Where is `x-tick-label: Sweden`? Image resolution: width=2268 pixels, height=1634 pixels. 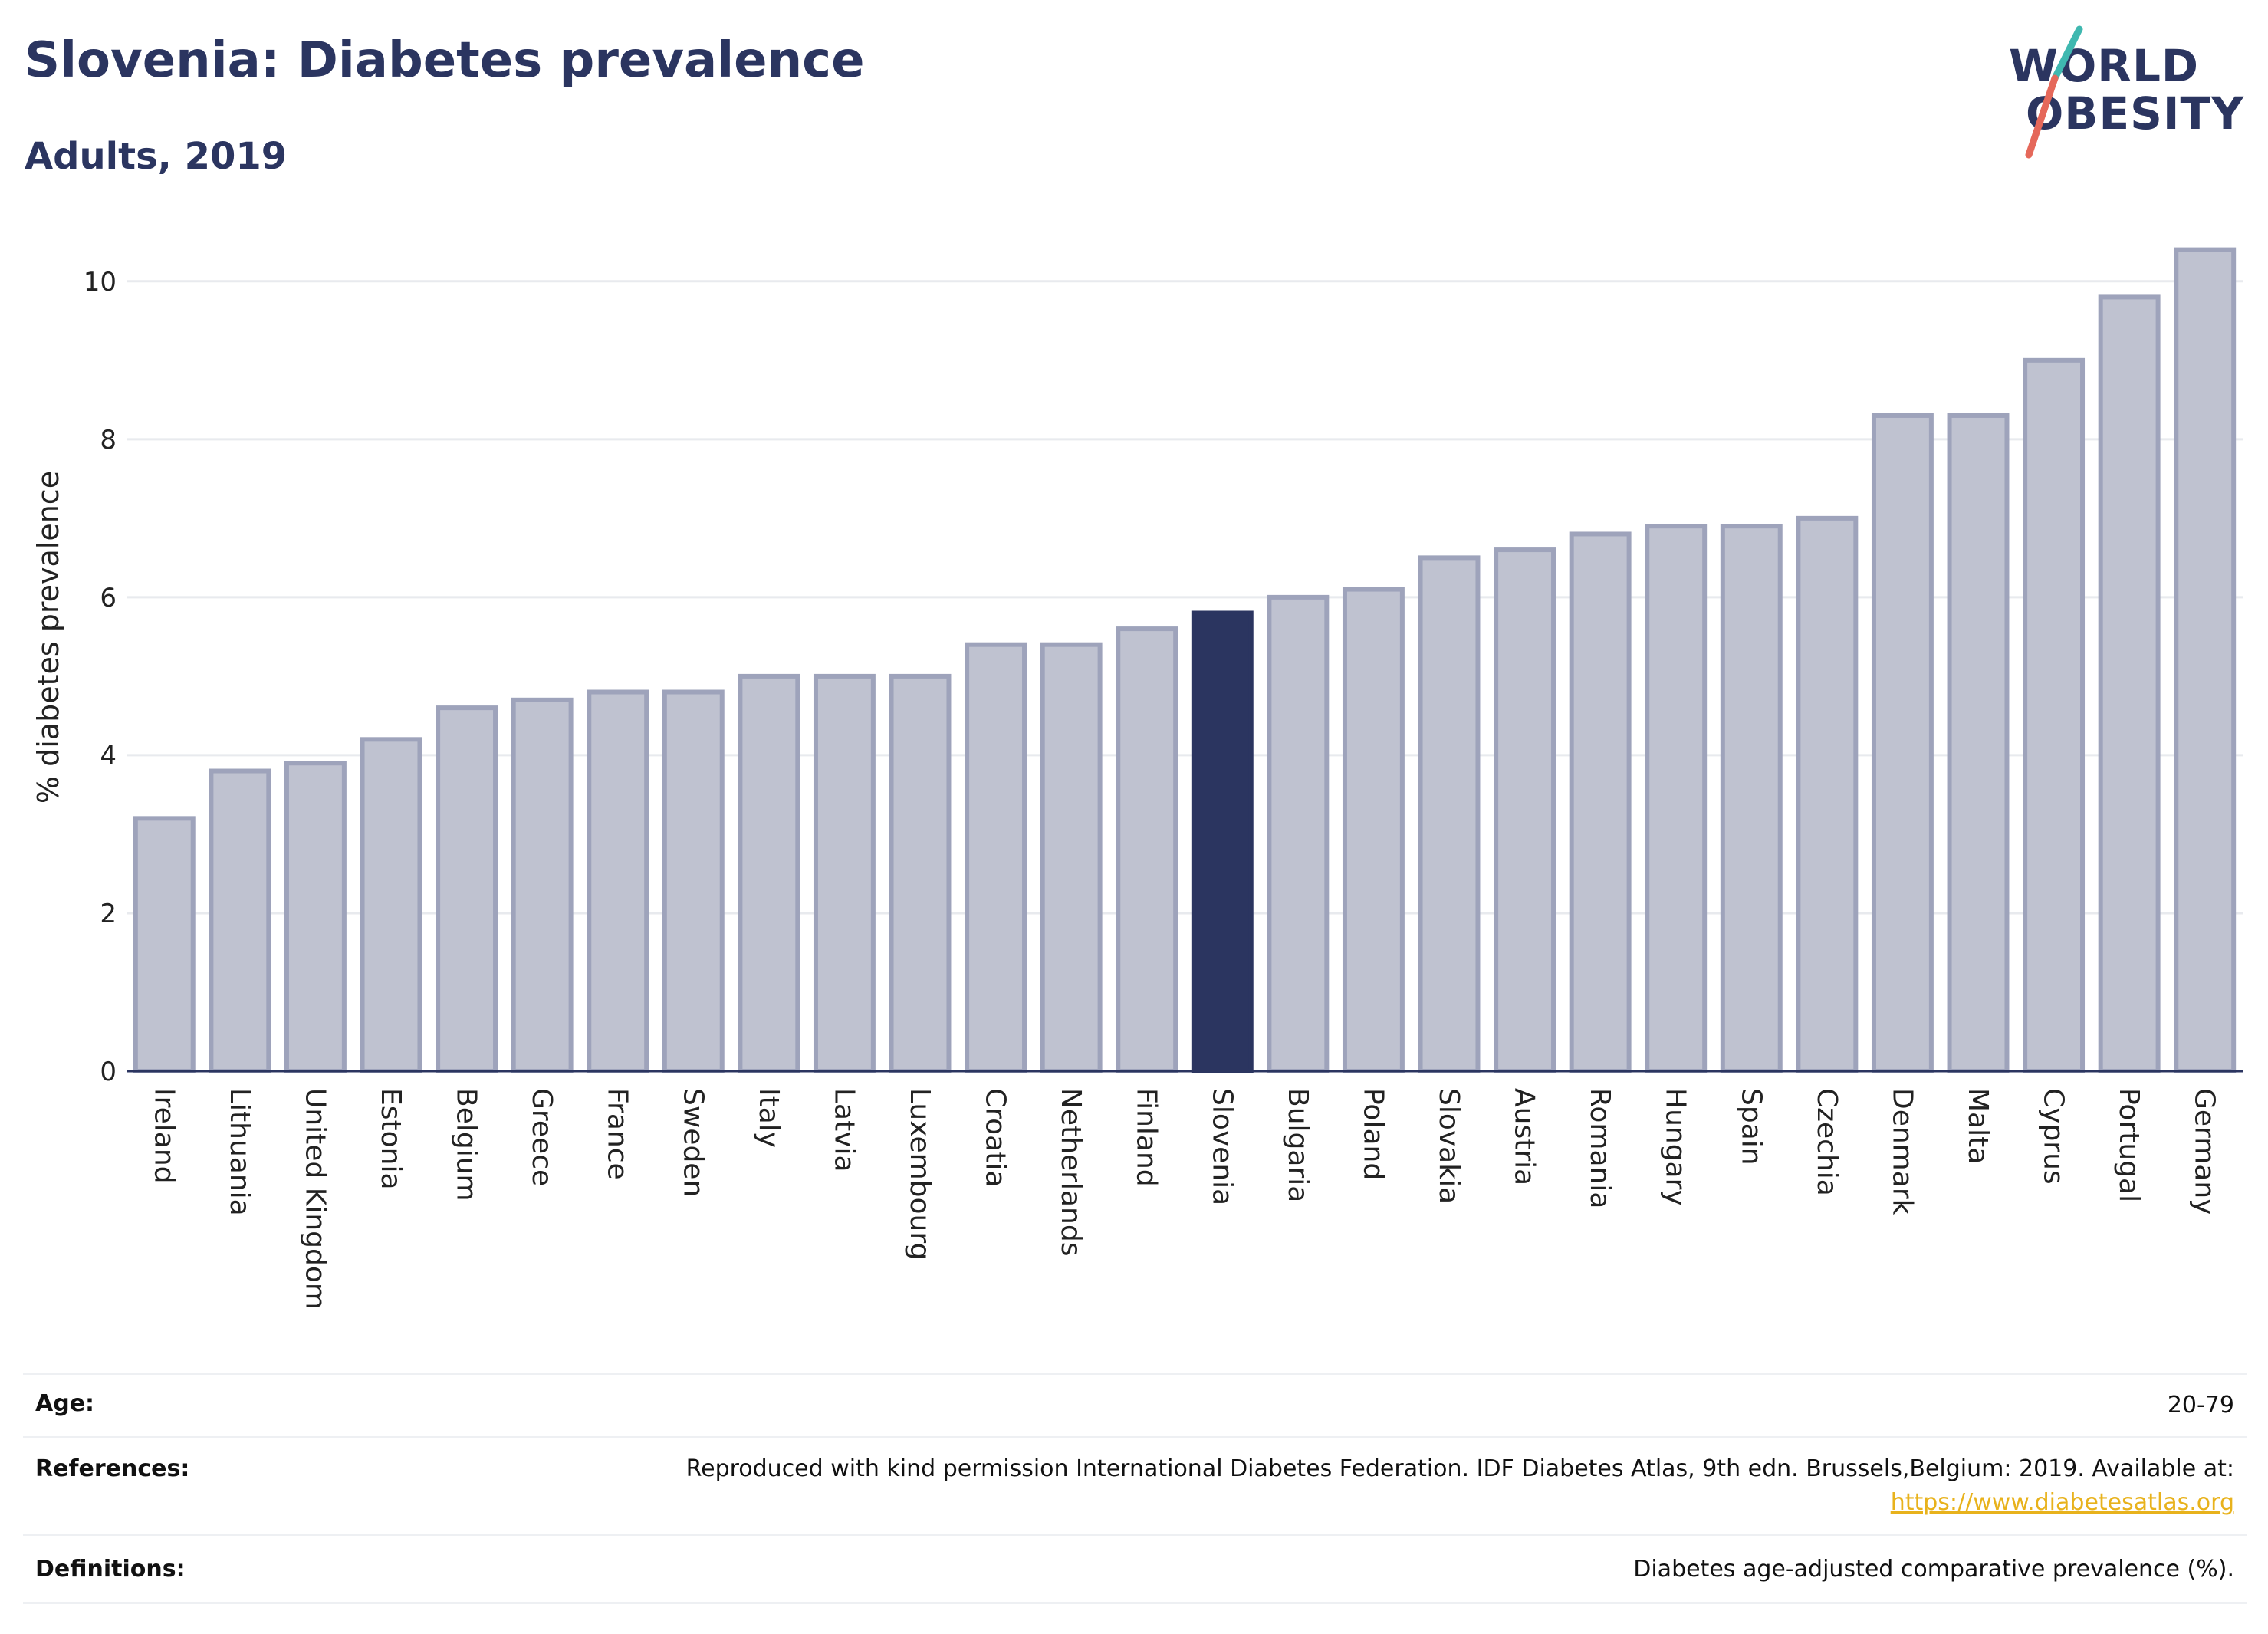 x-tick-label: Sweden is located at coordinates (692, 1142).